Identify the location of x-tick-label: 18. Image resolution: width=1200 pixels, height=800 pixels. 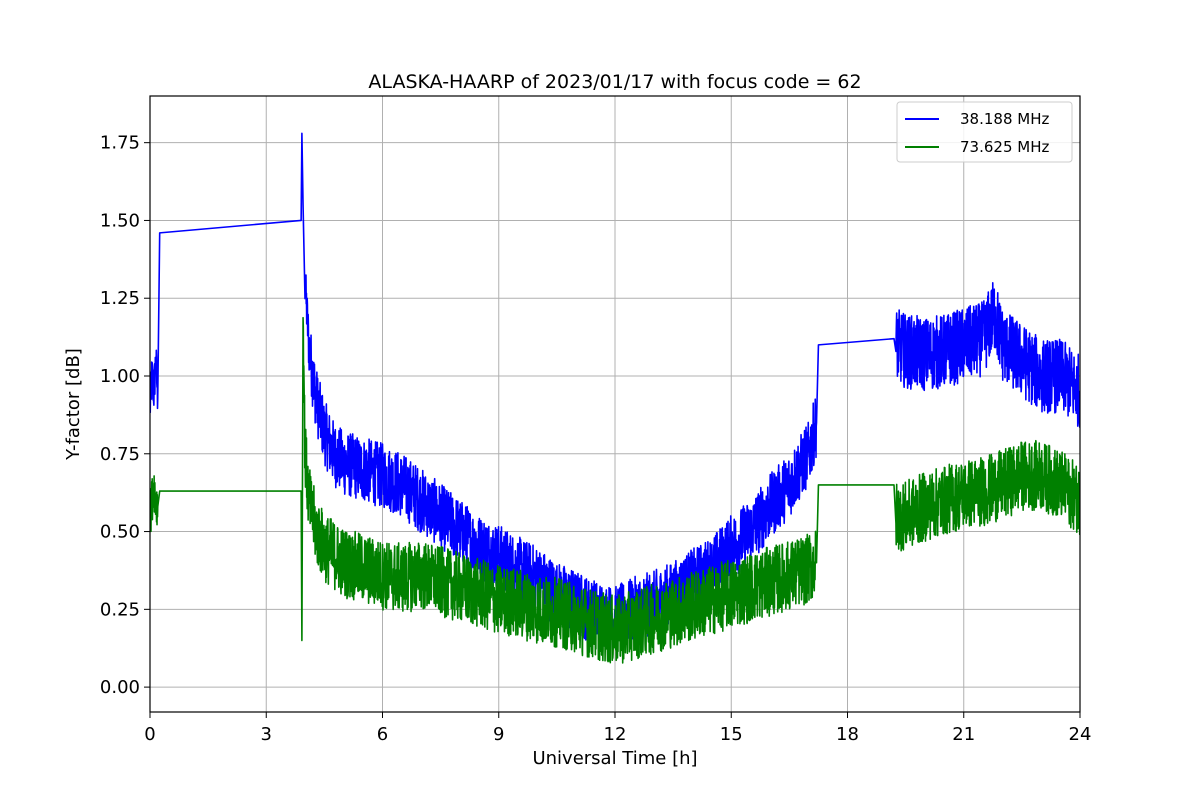
(847, 734).